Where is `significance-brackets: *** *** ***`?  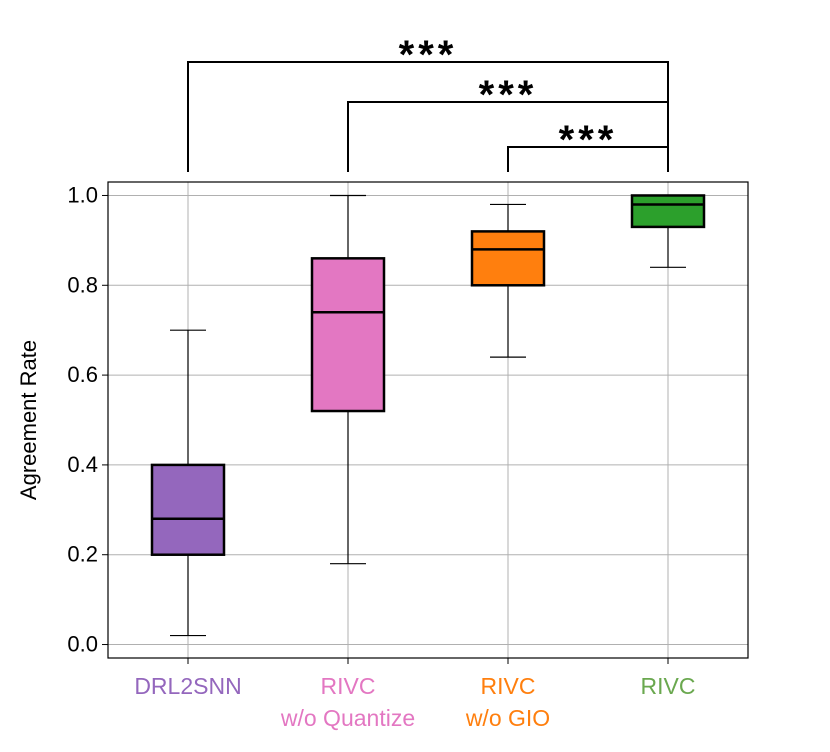 significance-brackets: *** *** *** is located at coordinates (428, 102).